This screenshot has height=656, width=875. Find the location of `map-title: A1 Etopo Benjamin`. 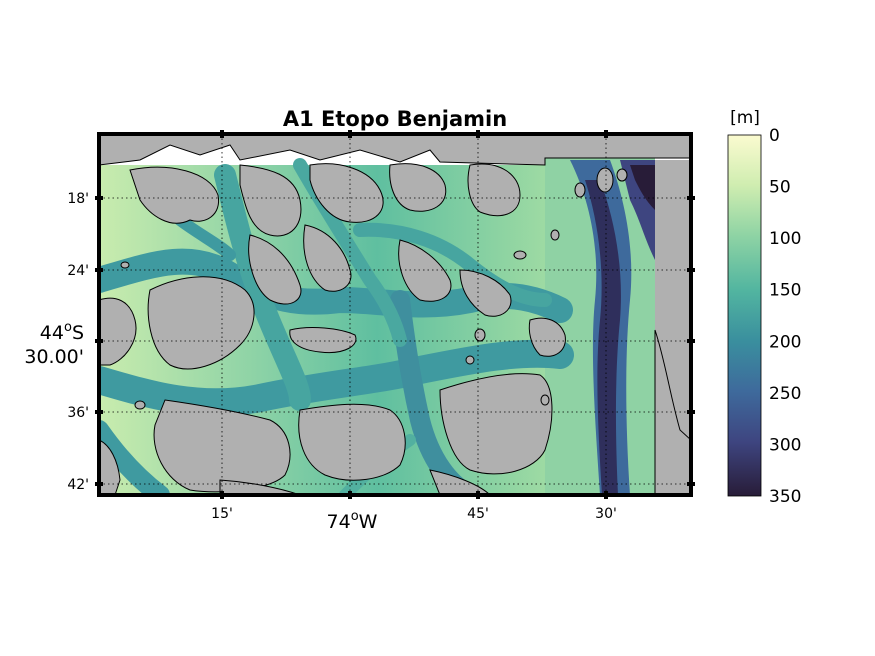

map-title: A1 Etopo Benjamin is located at coordinates (395, 119).